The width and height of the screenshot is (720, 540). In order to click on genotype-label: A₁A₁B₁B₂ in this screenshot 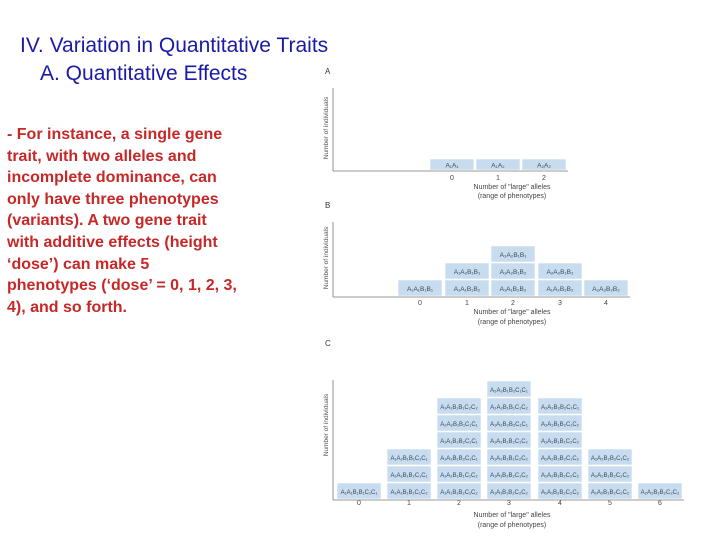, I will do `click(467, 289)`.